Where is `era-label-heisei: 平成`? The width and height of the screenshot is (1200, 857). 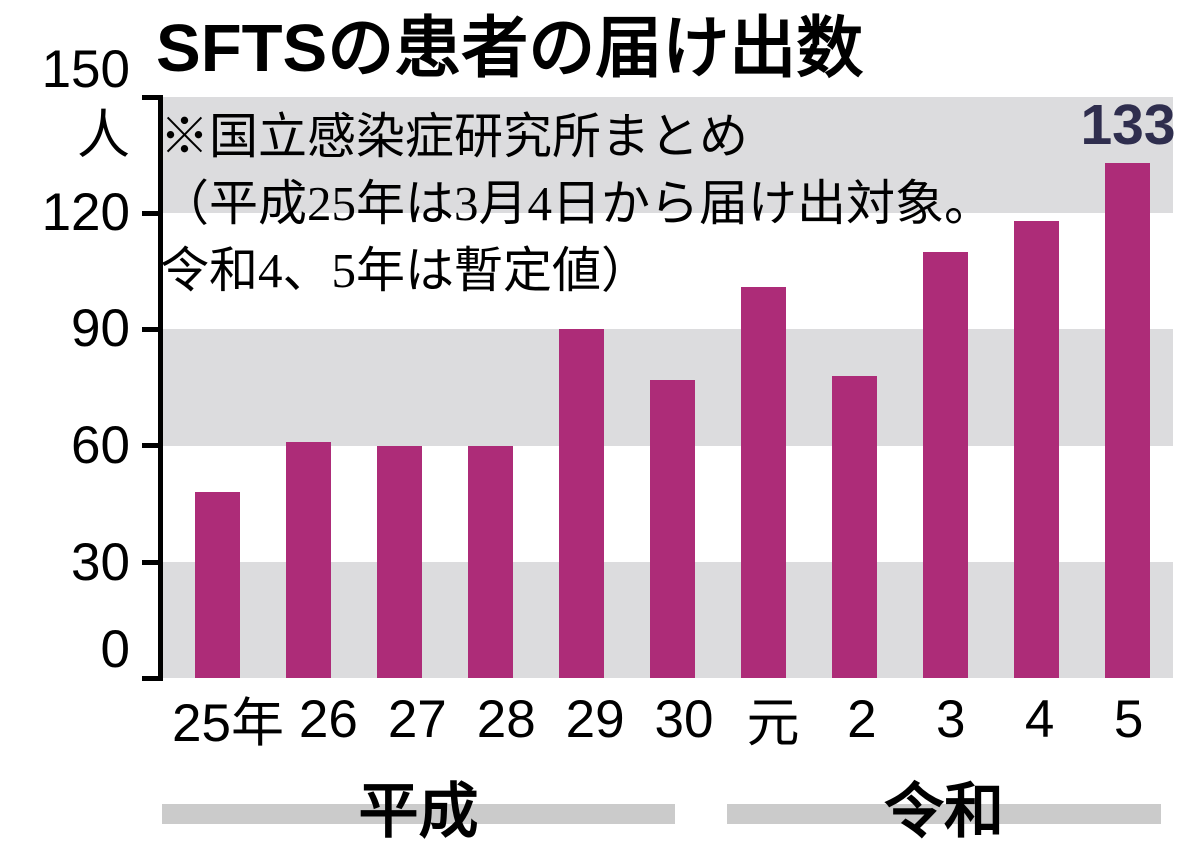 era-label-heisei: 平成 is located at coordinates (418, 811).